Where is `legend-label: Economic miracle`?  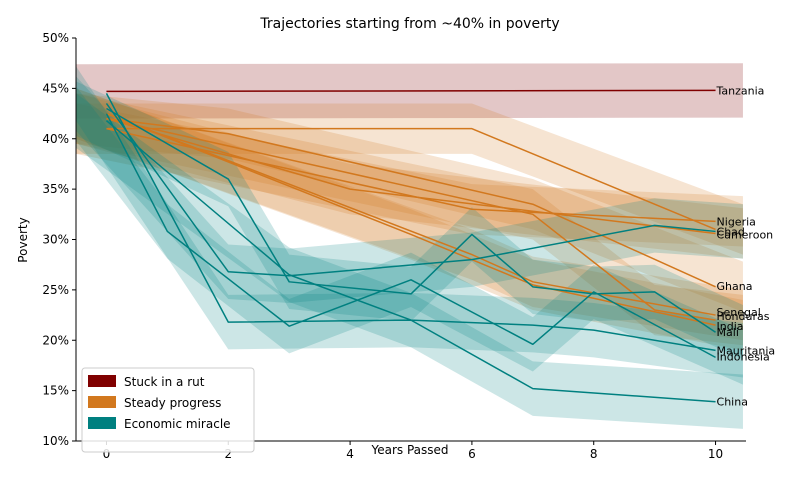
legend-label: Economic miracle is located at coordinates (177, 424).